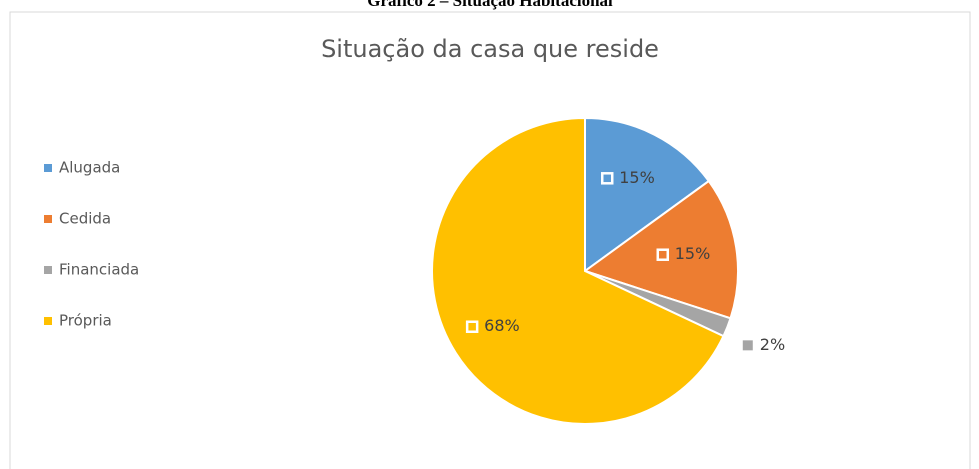 This screenshot has width=979, height=469. What do you see at coordinates (490, 5) in the screenshot?
I see `caption: Gráfico 2 – Situação Habitacional` at bounding box center [490, 5].